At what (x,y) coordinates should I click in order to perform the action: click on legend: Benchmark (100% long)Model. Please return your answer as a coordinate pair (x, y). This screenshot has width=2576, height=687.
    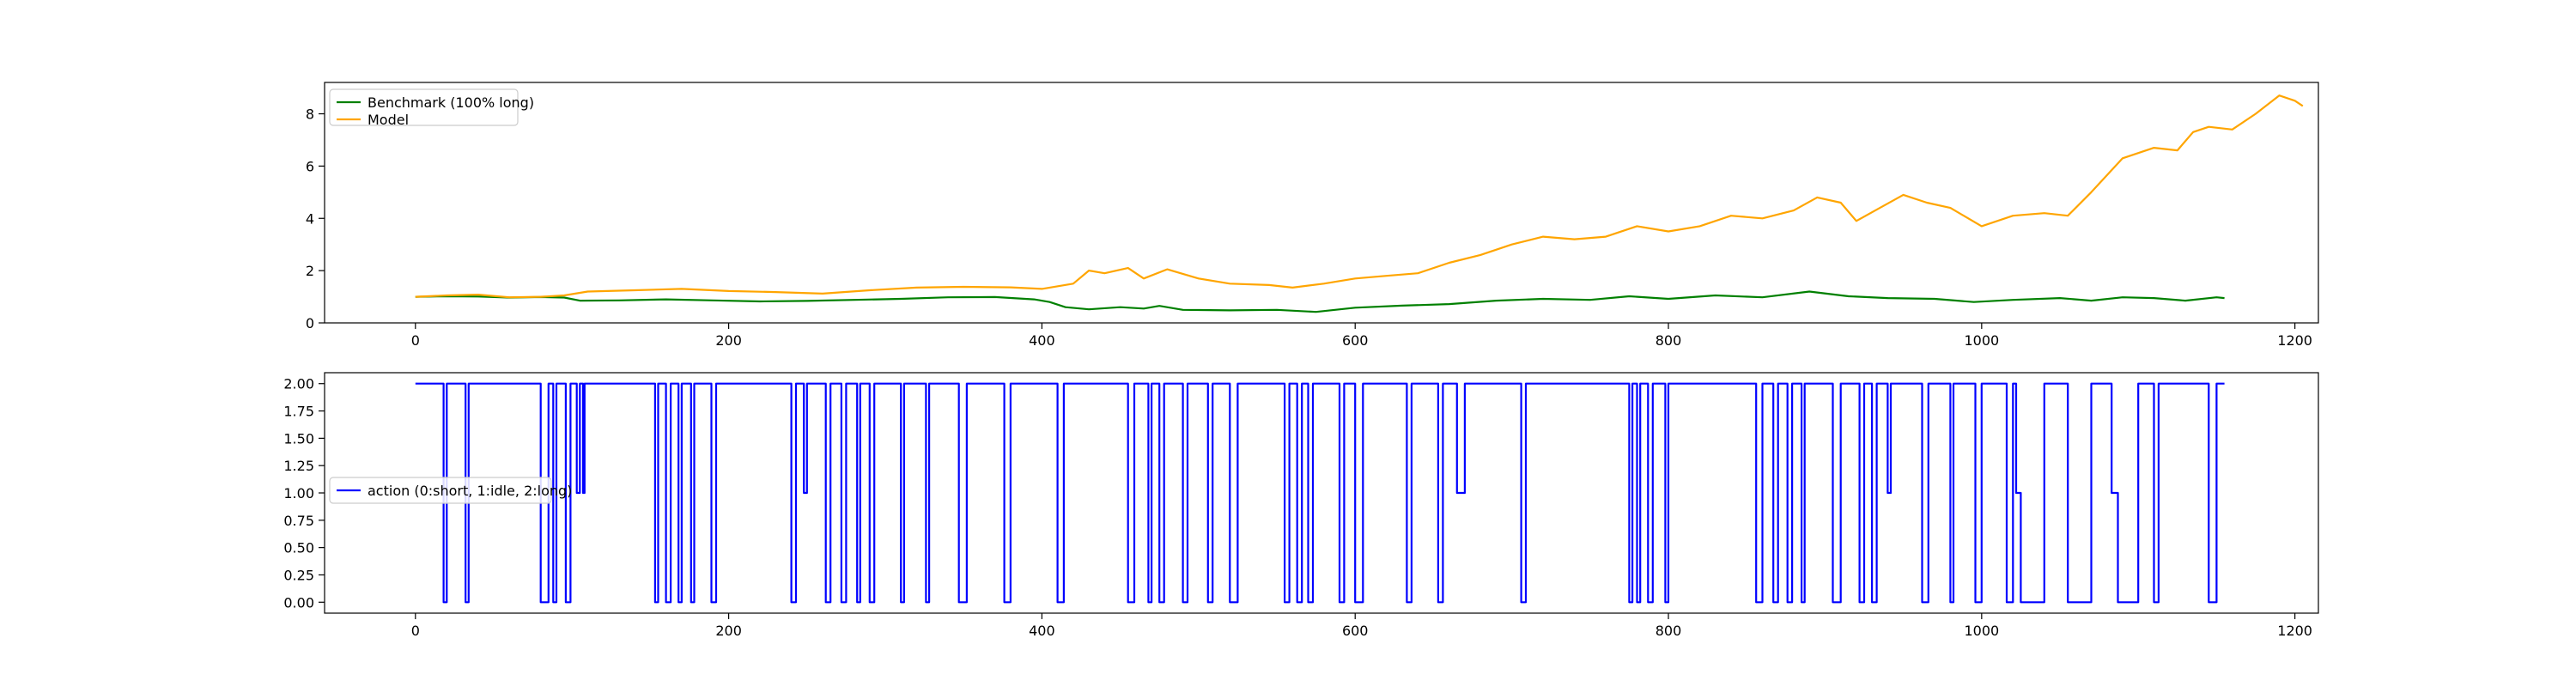
    Looking at the image, I should click on (431, 108).